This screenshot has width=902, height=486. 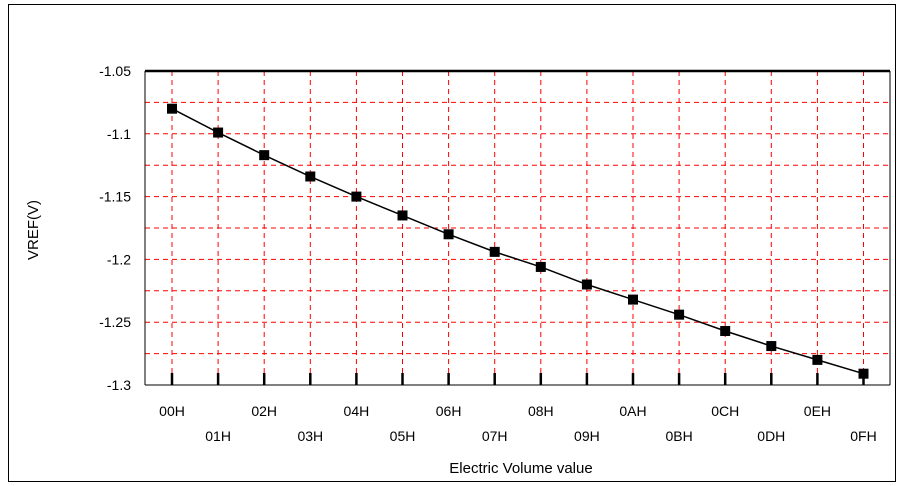 What do you see at coordinates (172, 411) in the screenshot?
I see `x-tick-label: 00H` at bounding box center [172, 411].